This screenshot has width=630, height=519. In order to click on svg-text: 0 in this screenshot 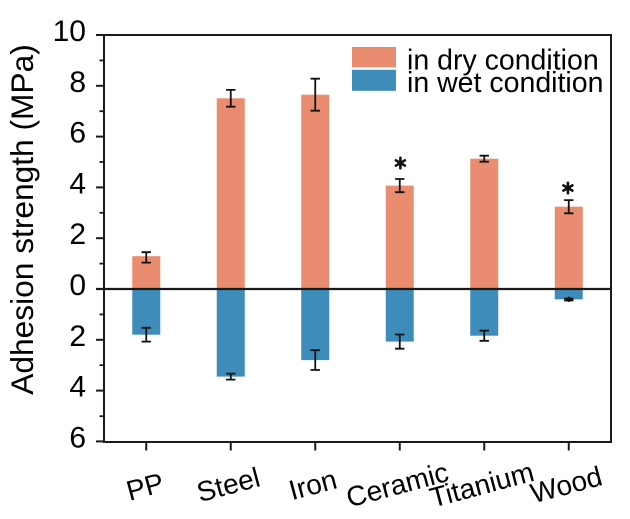, I will do `click(77, 285)`.